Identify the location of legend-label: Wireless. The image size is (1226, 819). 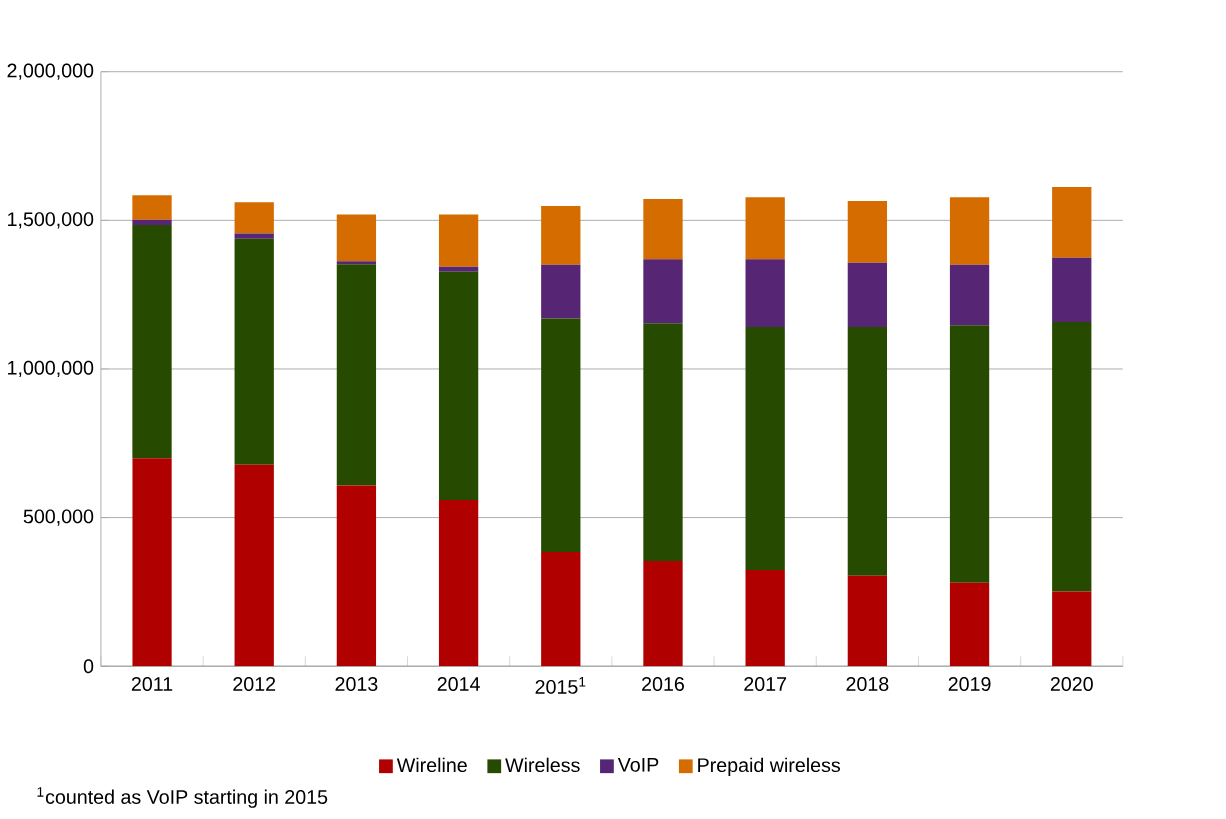
(542, 765).